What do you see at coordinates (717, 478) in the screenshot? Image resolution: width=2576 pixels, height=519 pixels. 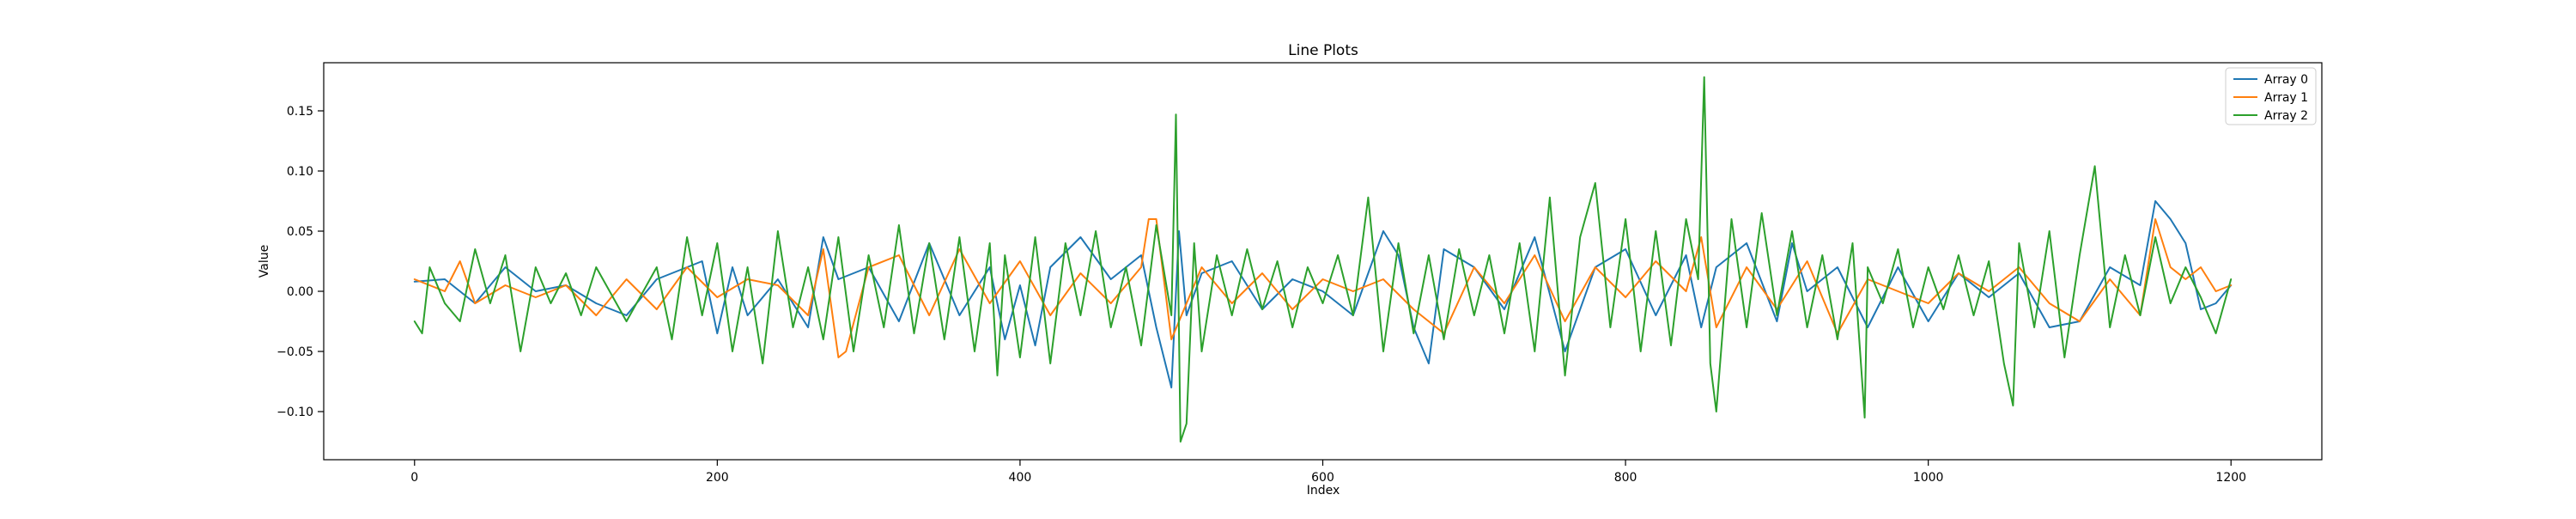 I see `x-tick-label: 200` at bounding box center [717, 478].